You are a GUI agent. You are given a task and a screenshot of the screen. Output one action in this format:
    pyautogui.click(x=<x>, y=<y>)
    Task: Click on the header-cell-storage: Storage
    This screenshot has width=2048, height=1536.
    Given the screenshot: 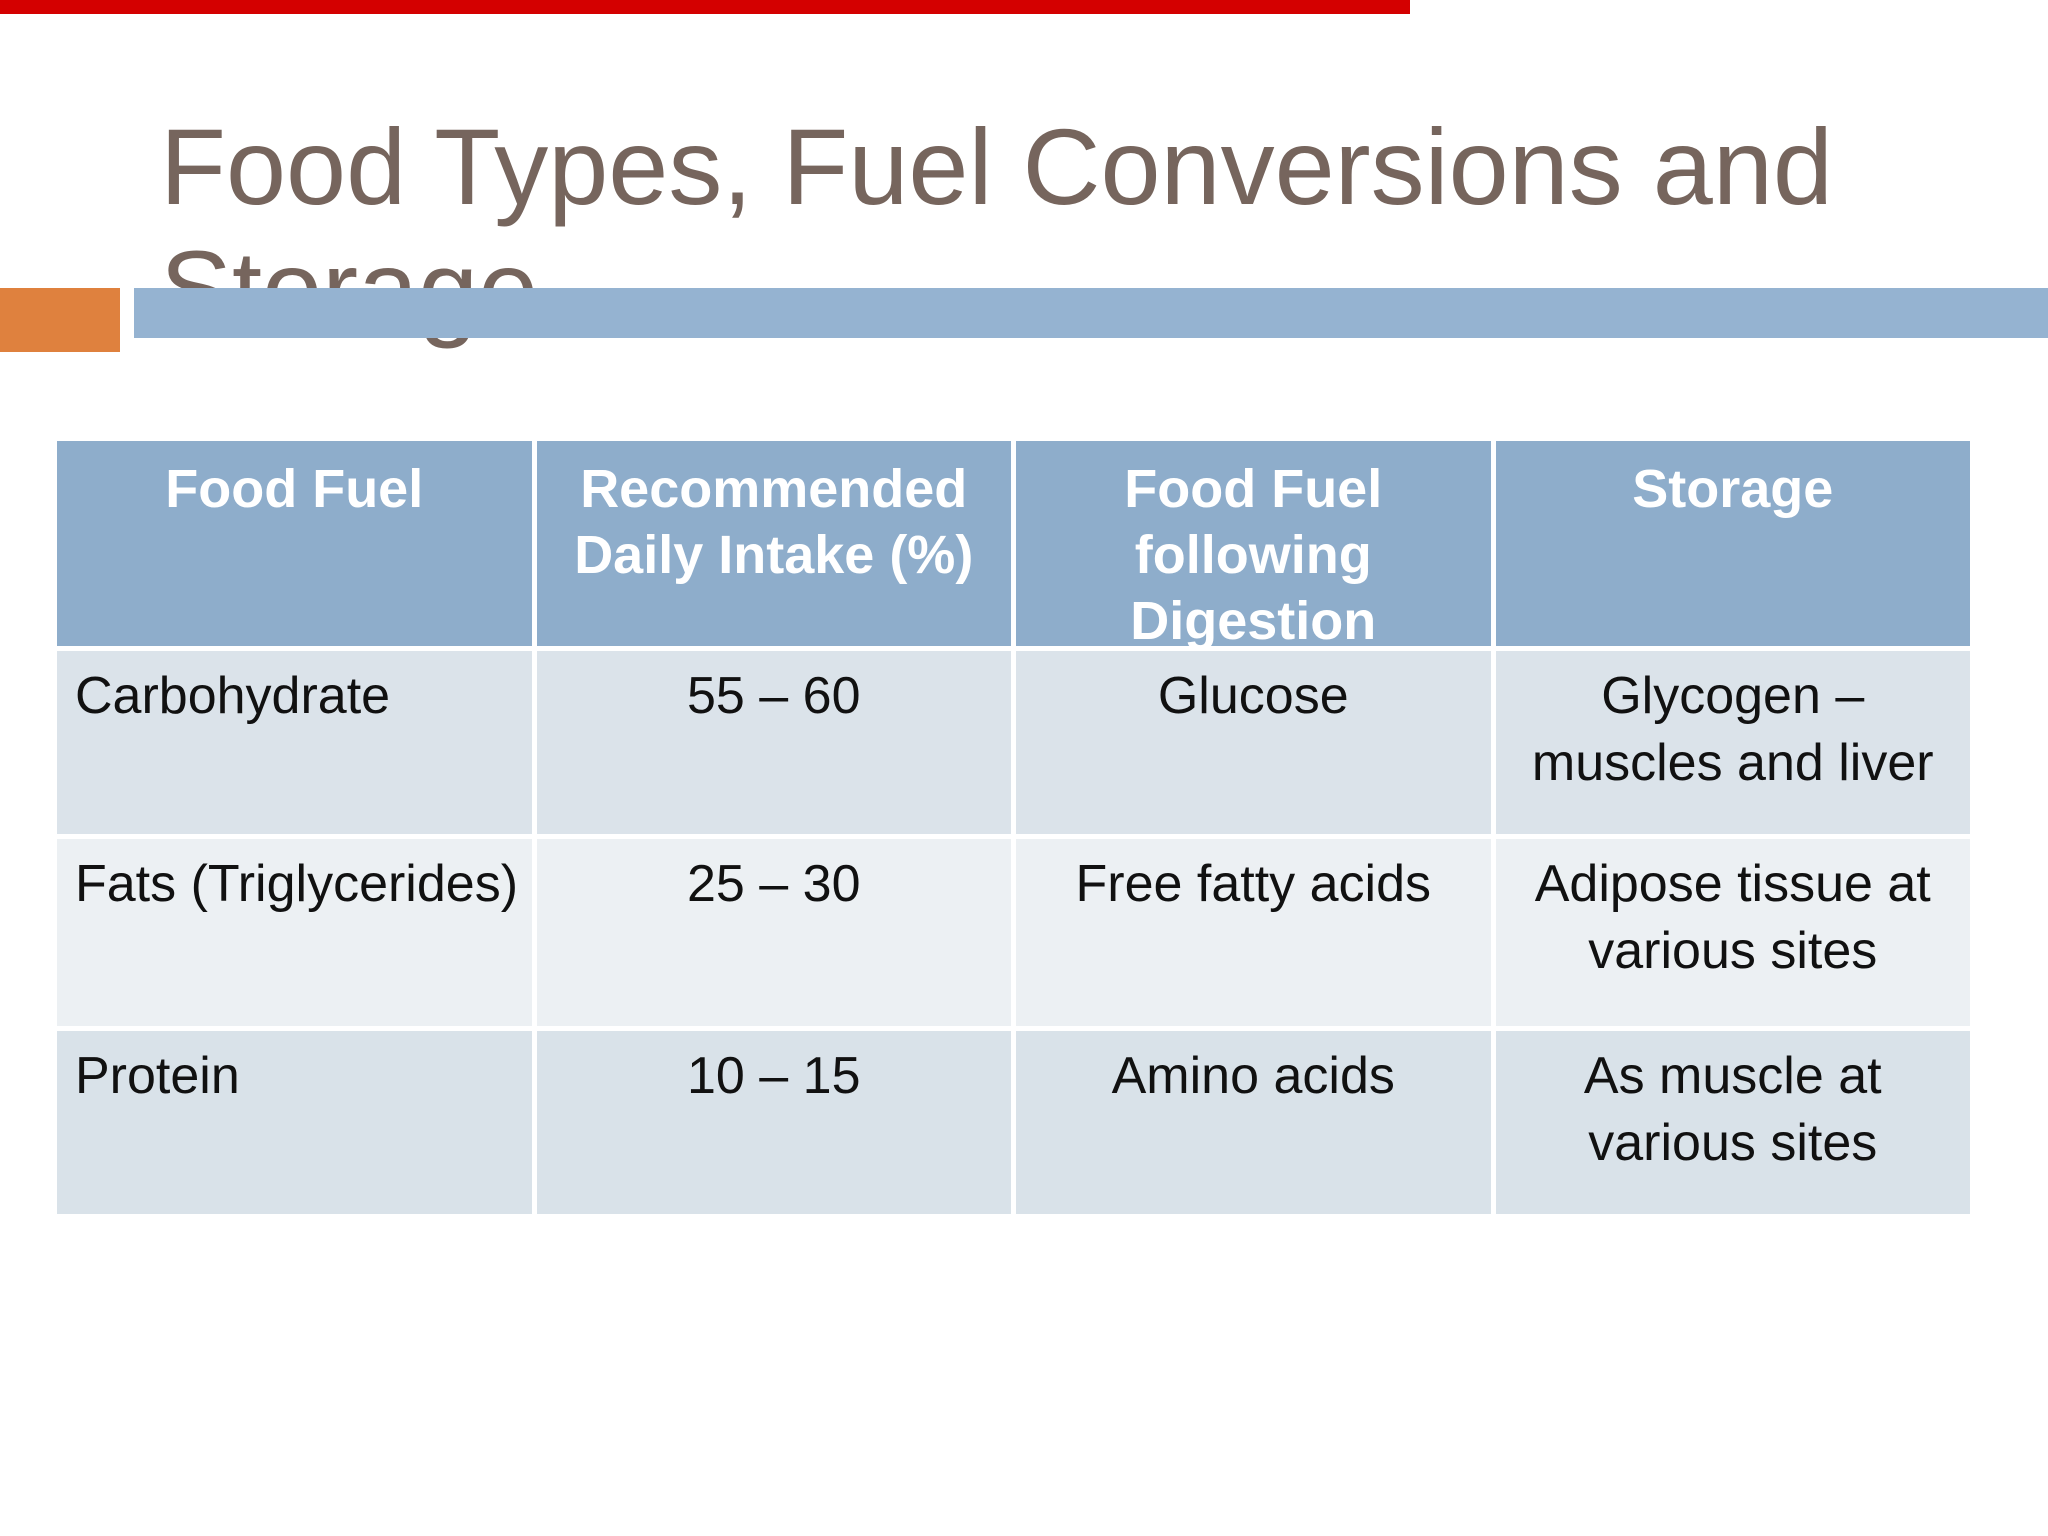 What is the action you would take?
    pyautogui.click(x=1732, y=543)
    